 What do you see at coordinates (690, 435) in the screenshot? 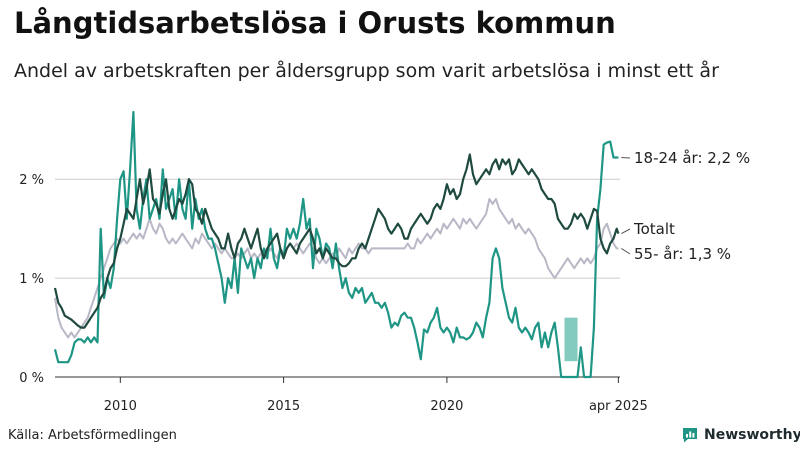
I see `bar-chart-speech-bubble-icon` at bounding box center [690, 435].